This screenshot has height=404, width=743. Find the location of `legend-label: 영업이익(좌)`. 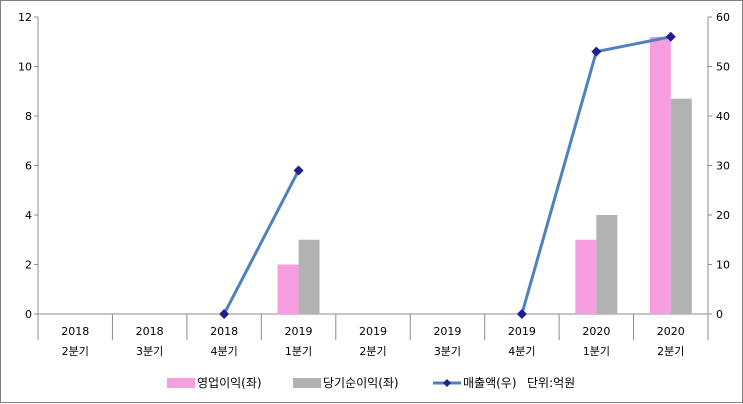

legend-label: 영업이익(좌) is located at coordinates (229, 383).